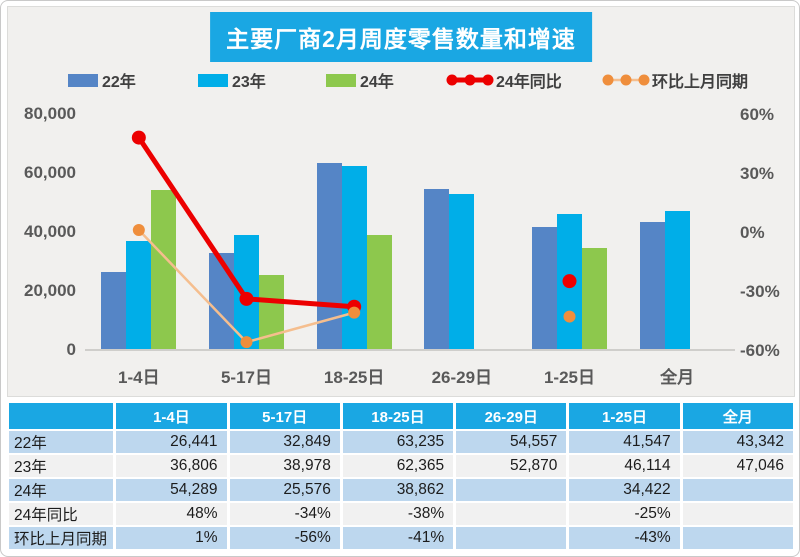  Describe the element at coordinates (377, 82) in the screenshot. I see `legend-label: 24年` at that location.